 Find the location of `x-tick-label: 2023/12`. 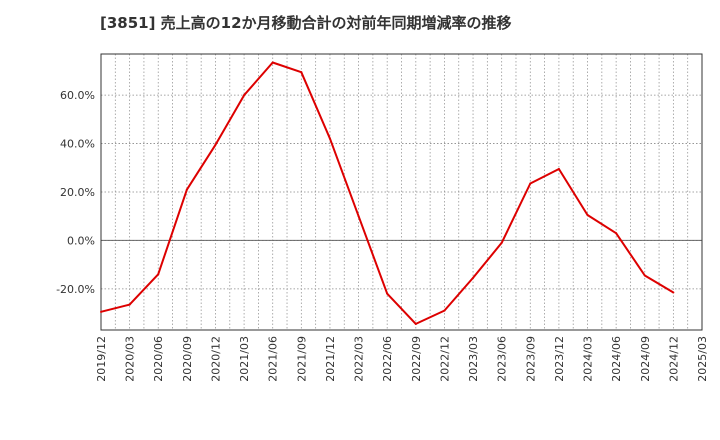

x-tick-label: 2023/12 is located at coordinates (559, 359).